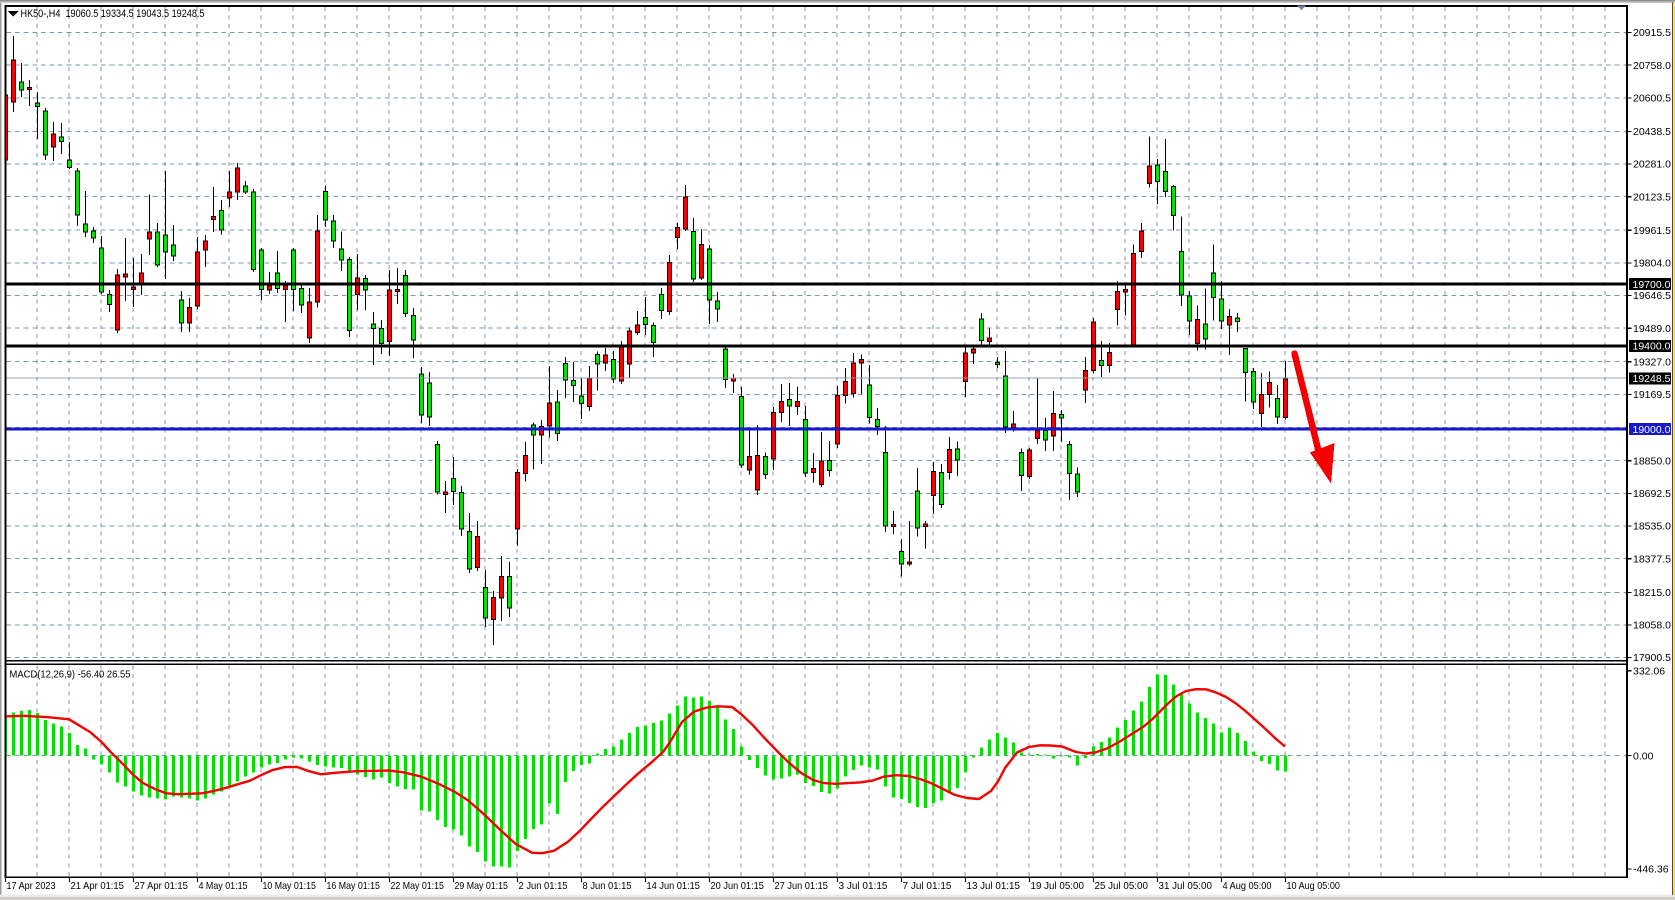 The image size is (1675, 900). What do you see at coordinates (1651, 870) in the screenshot?
I see `svg-text: -446.36` at bounding box center [1651, 870].